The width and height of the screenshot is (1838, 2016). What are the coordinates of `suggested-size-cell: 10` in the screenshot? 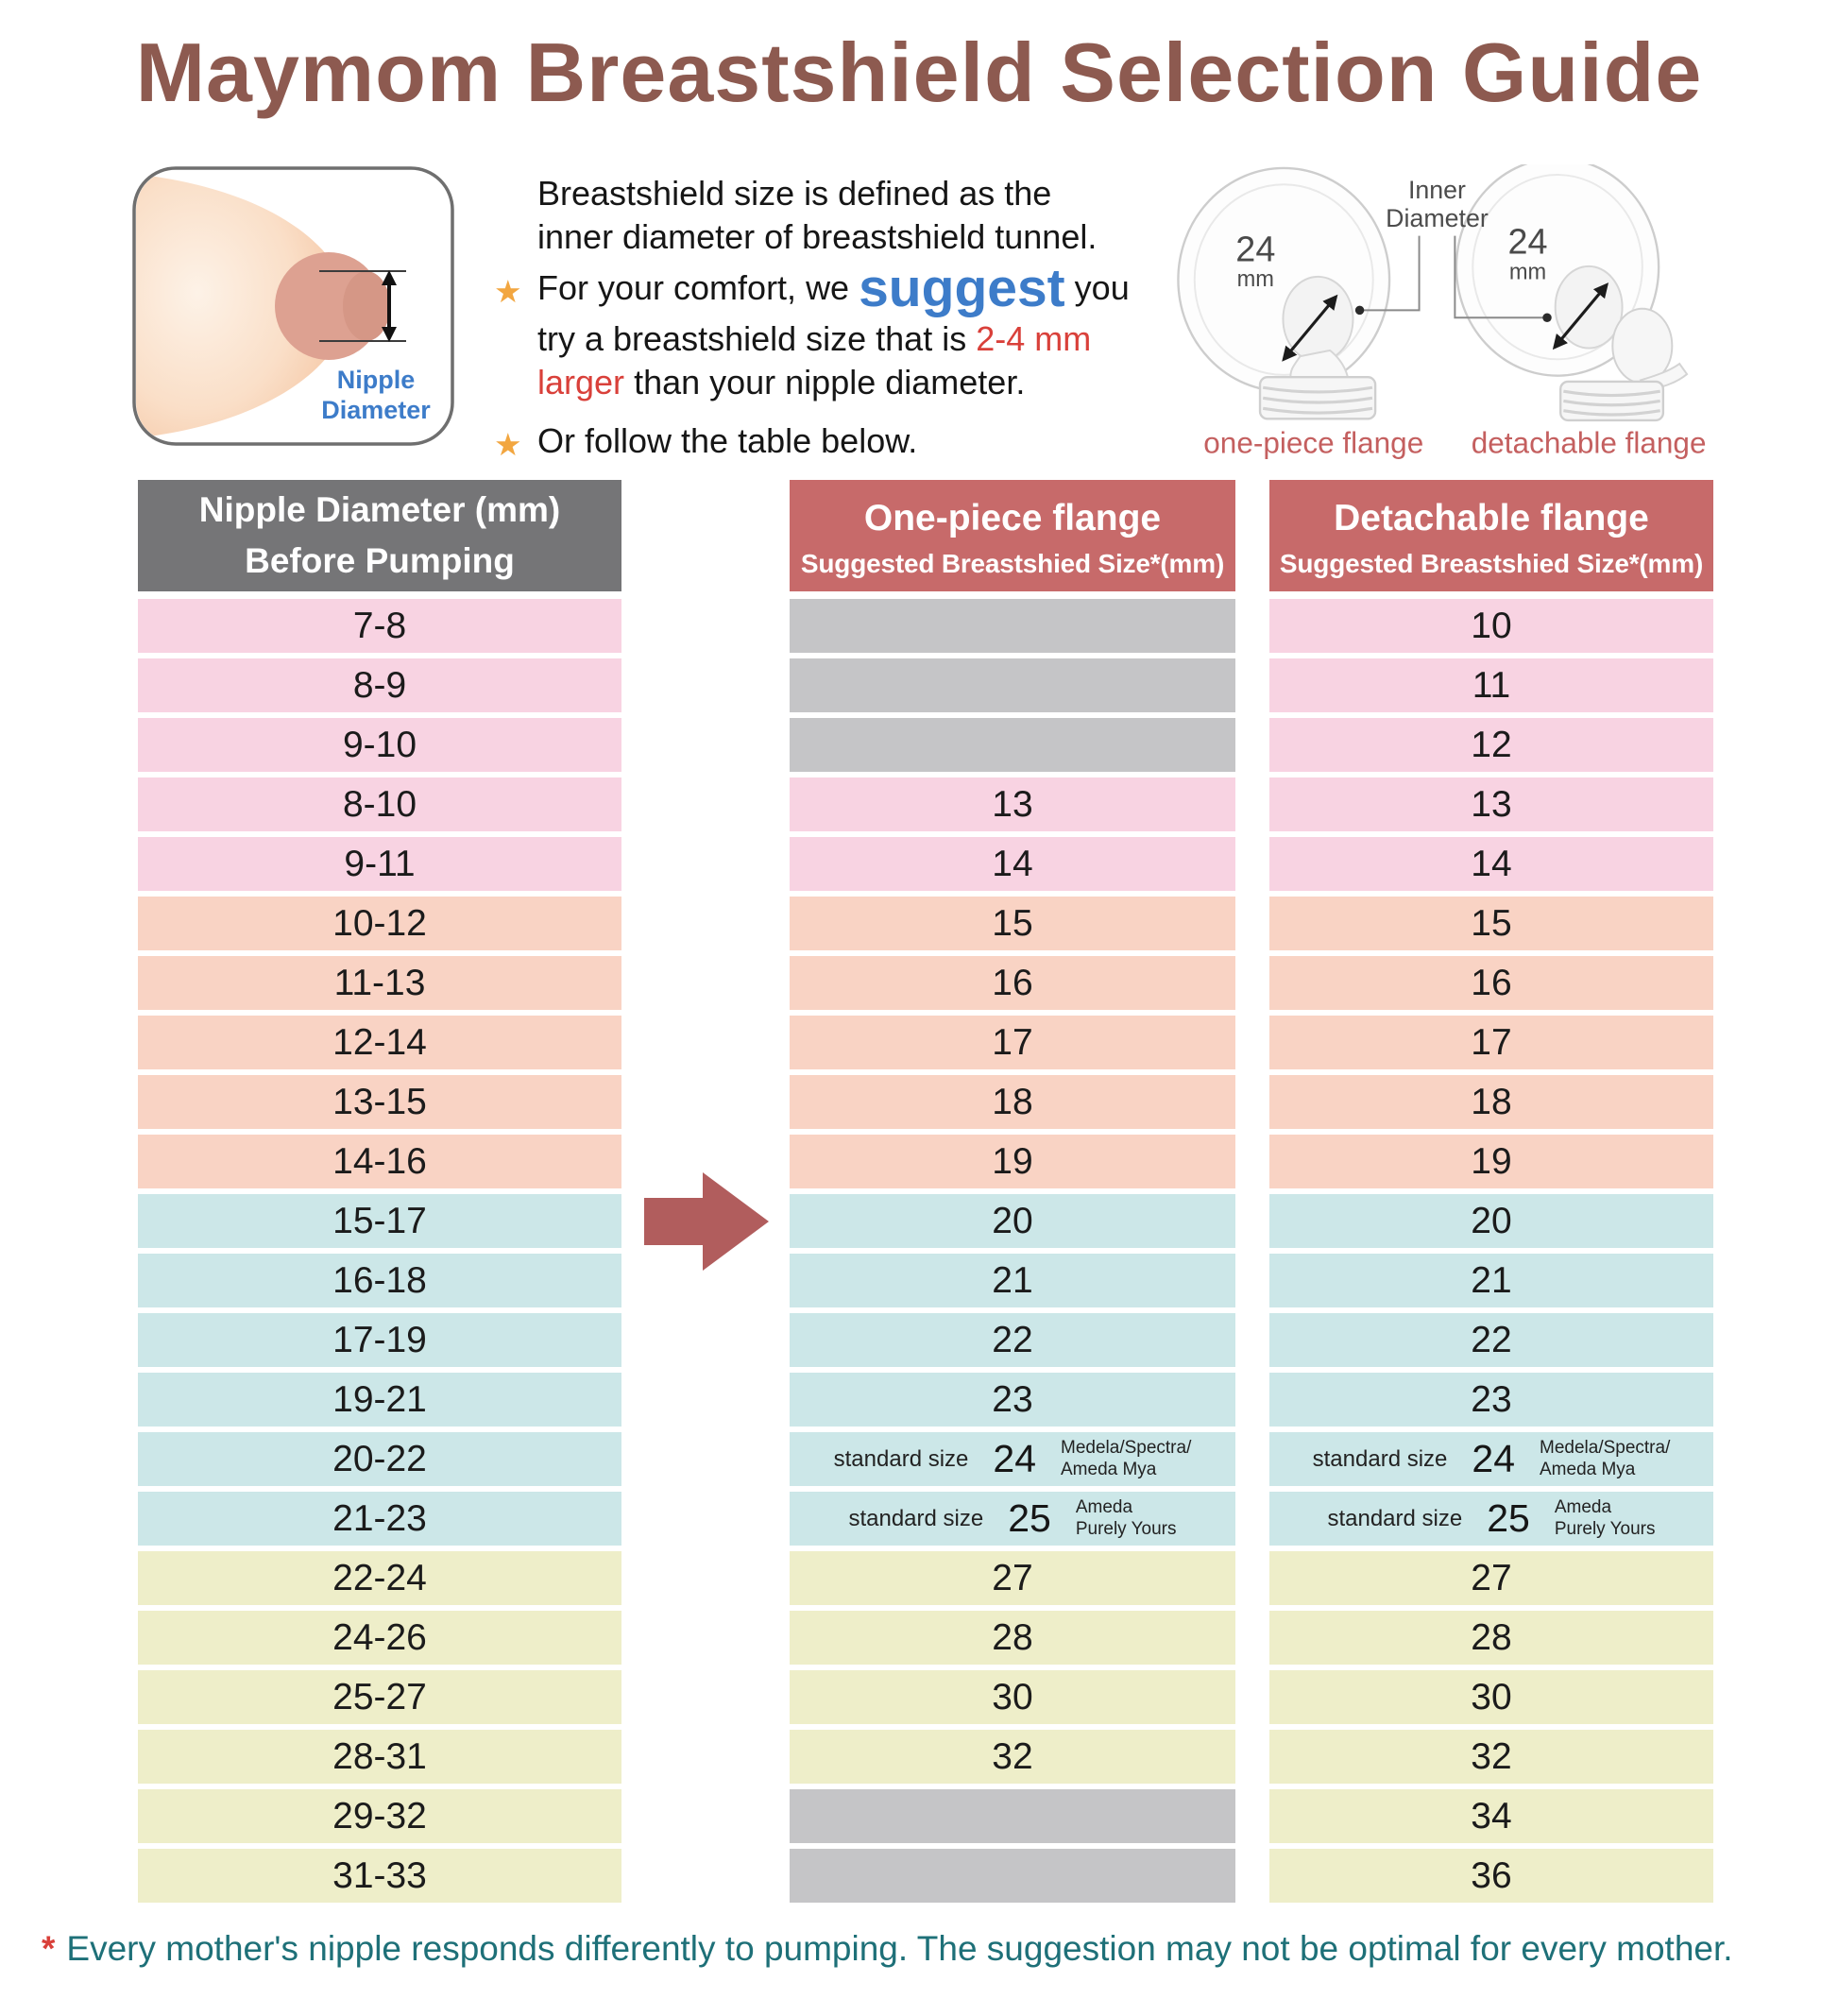 It's located at (1491, 626).